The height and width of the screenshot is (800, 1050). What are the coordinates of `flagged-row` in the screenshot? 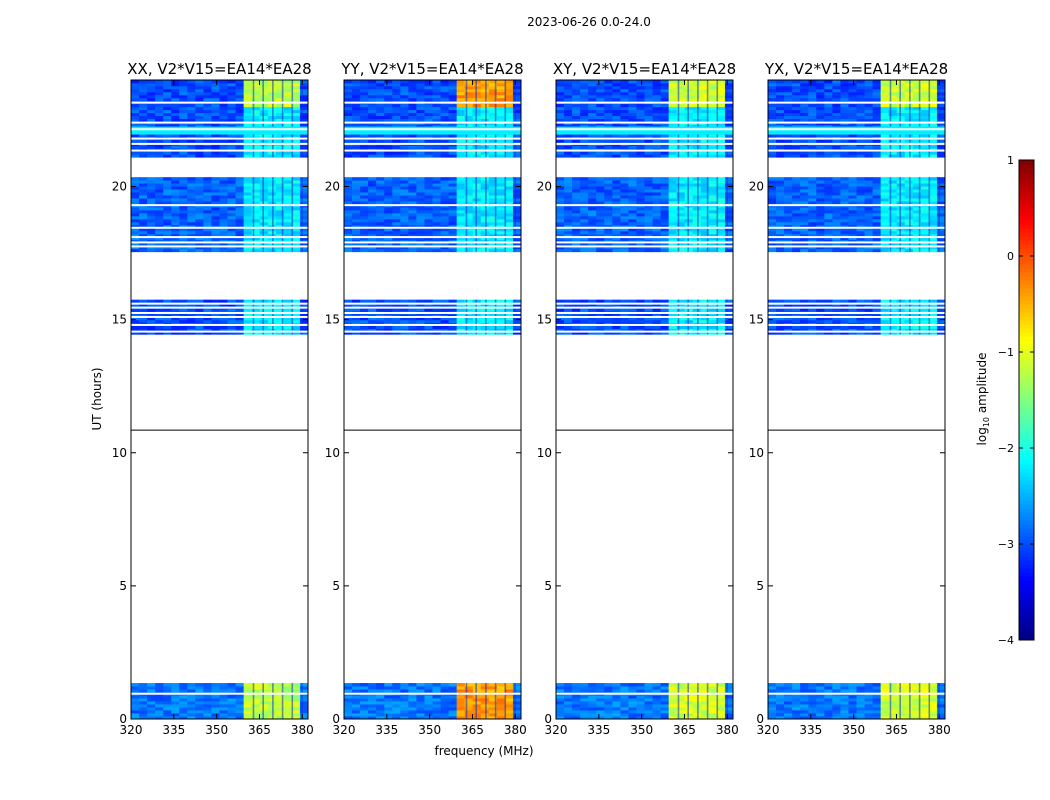 It's located at (219, 693).